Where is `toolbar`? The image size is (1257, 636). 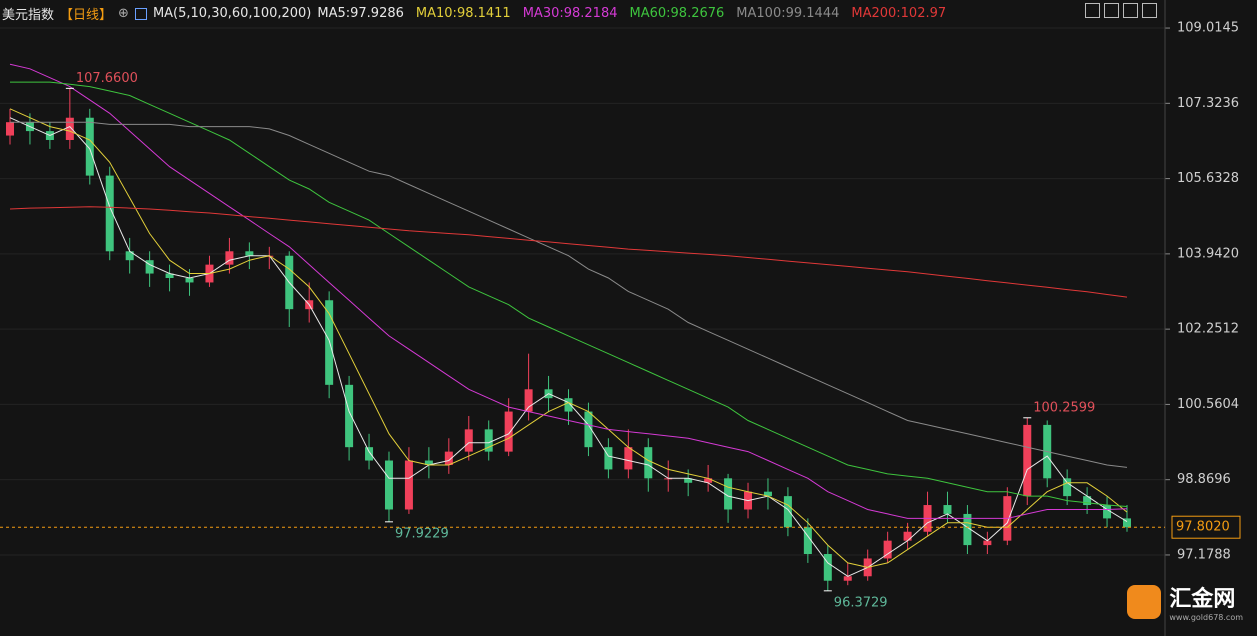
toolbar is located at coordinates (1121, 10).